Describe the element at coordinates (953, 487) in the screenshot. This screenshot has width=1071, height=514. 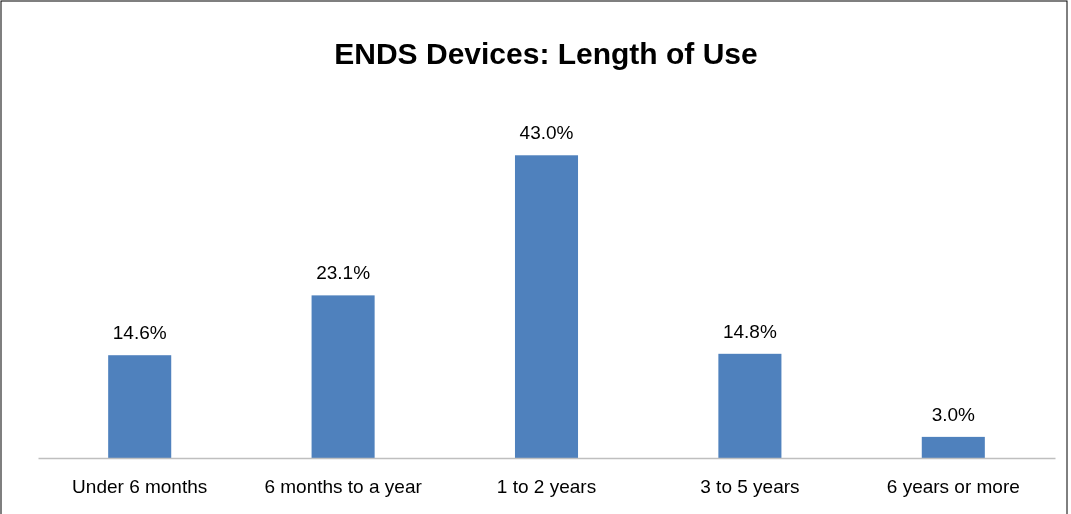
I see `x-tick-label: 6 years or more` at that location.